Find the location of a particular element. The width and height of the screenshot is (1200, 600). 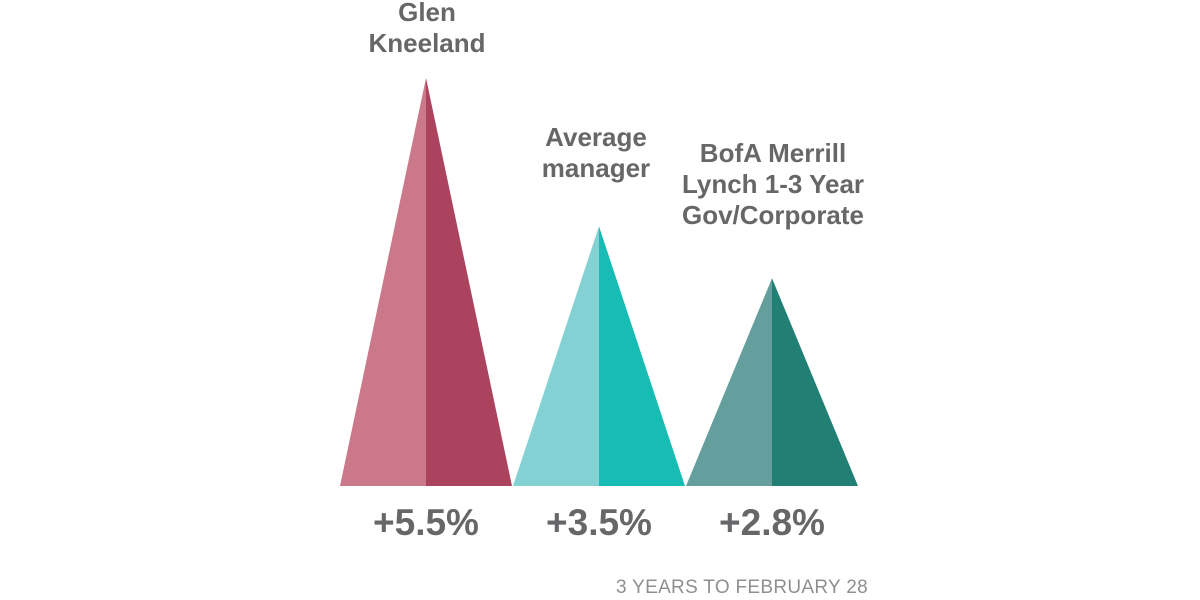

series-label-line: Kneeland is located at coordinates (427, 43).